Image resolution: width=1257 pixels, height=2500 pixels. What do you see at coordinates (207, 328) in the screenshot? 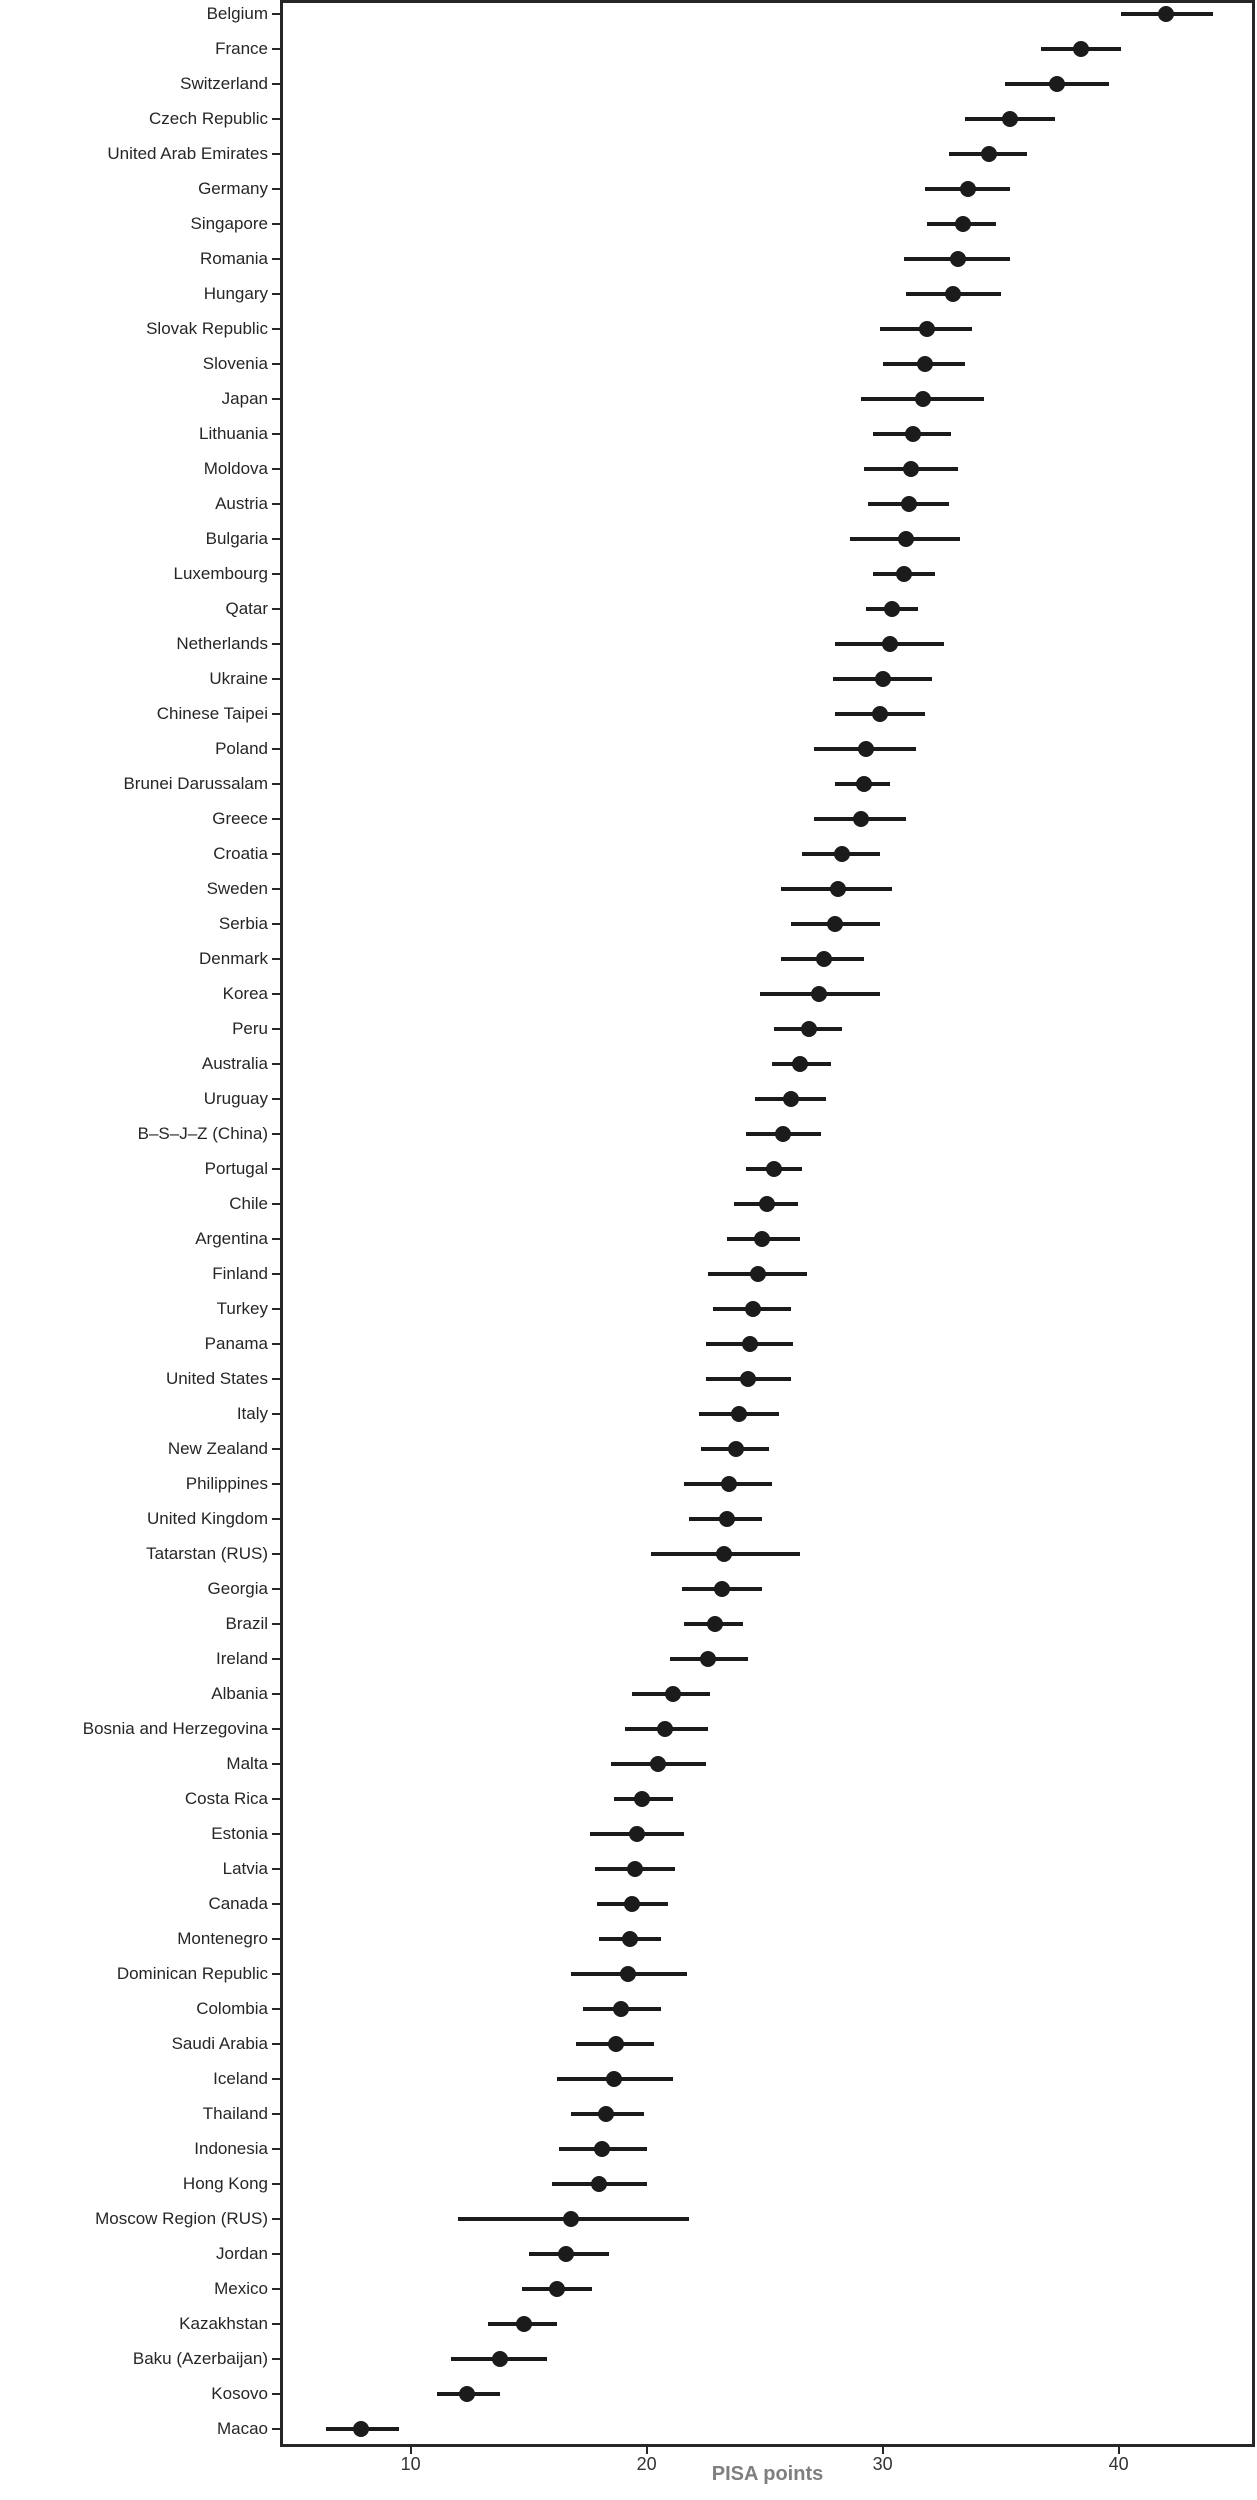
I see `country-label: Slovak Republic` at bounding box center [207, 328].